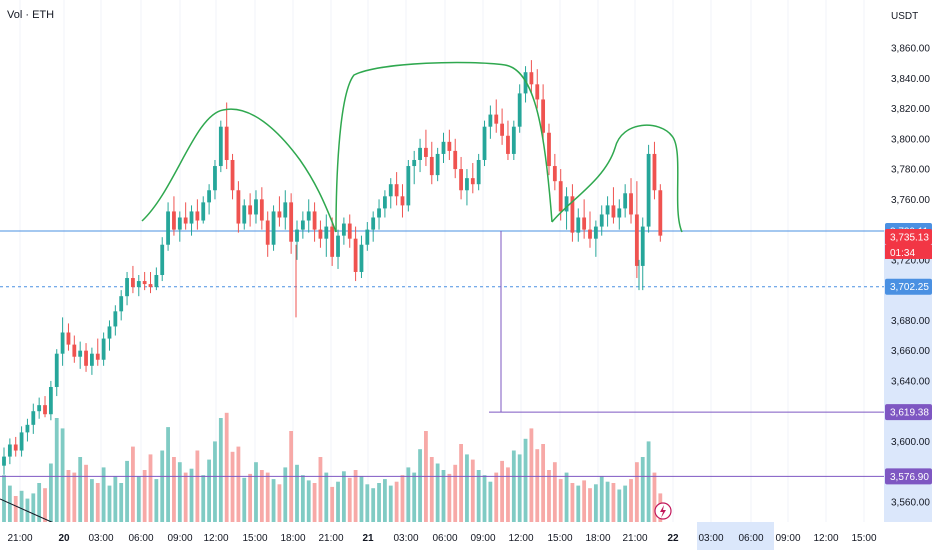 This screenshot has height=550, width=932. I want to click on price-tick-label: 3,840.00, so click(910, 79).